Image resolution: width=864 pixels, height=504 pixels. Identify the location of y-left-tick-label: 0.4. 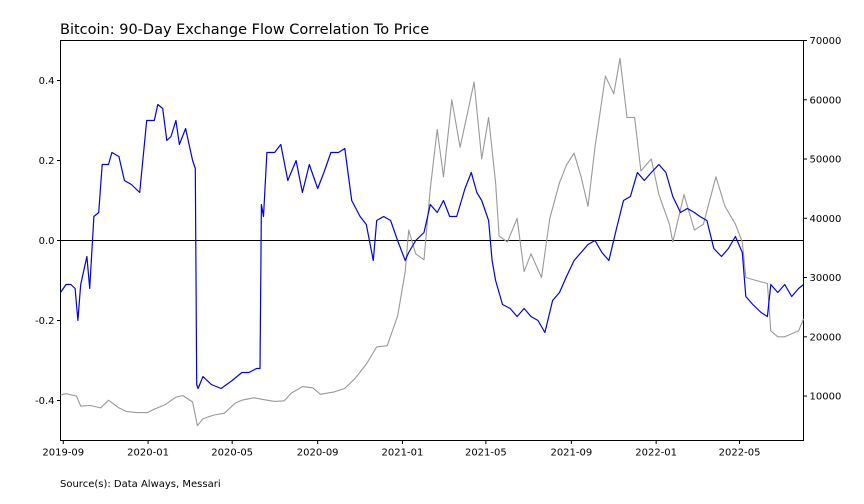
(47, 81).